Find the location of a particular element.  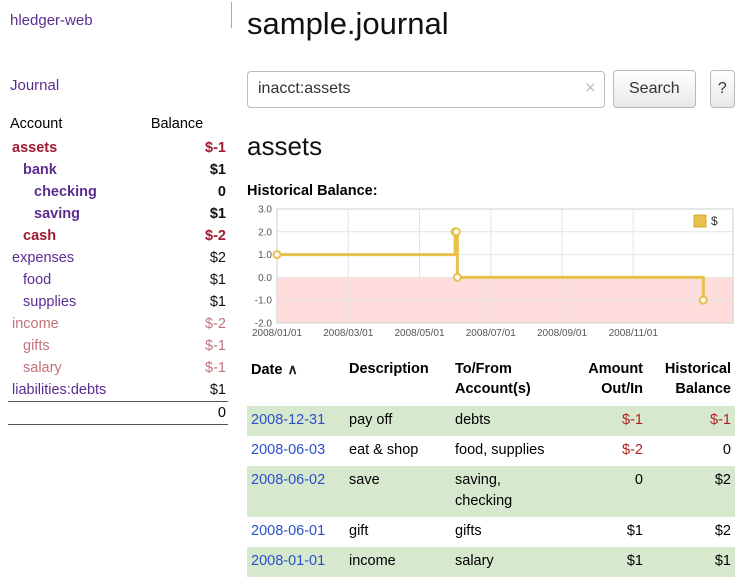

sidebar-divider is located at coordinates (231, 15).